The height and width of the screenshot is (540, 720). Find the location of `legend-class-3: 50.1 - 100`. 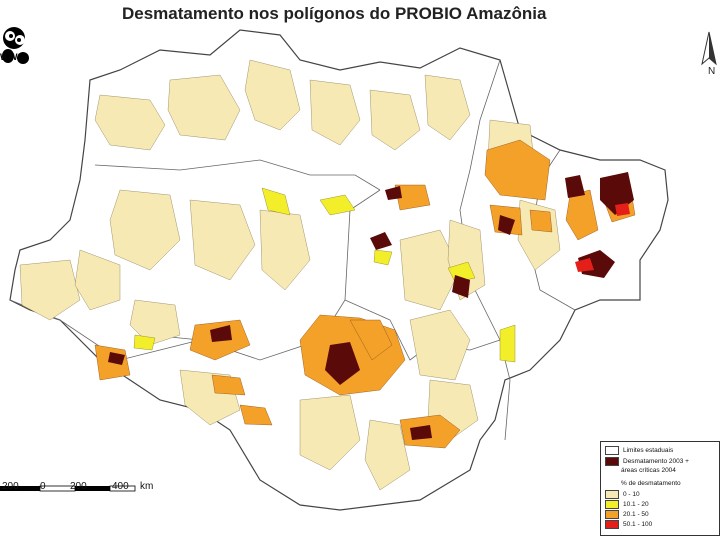

legend-class-3: 50.1 - 100 is located at coordinates (628, 525).